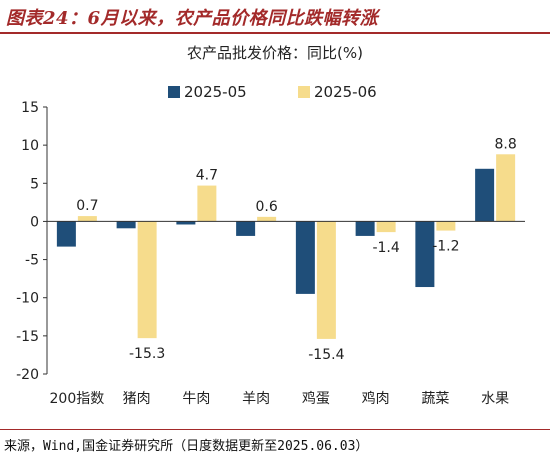 This screenshot has height=461, width=550. Describe the element at coordinates (505, 144) in the screenshot. I see `data-label: 8.8` at that location.